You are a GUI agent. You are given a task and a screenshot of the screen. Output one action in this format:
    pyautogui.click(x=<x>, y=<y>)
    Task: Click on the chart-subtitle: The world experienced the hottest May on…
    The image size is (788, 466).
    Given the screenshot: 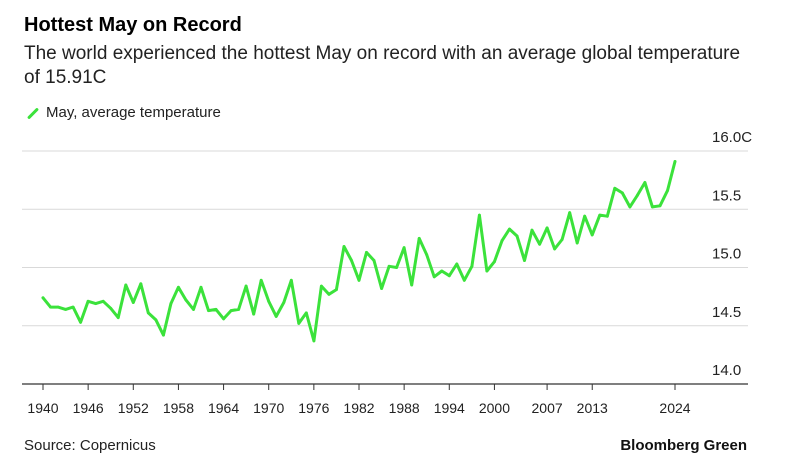 What is the action you would take?
    pyautogui.click(x=382, y=65)
    